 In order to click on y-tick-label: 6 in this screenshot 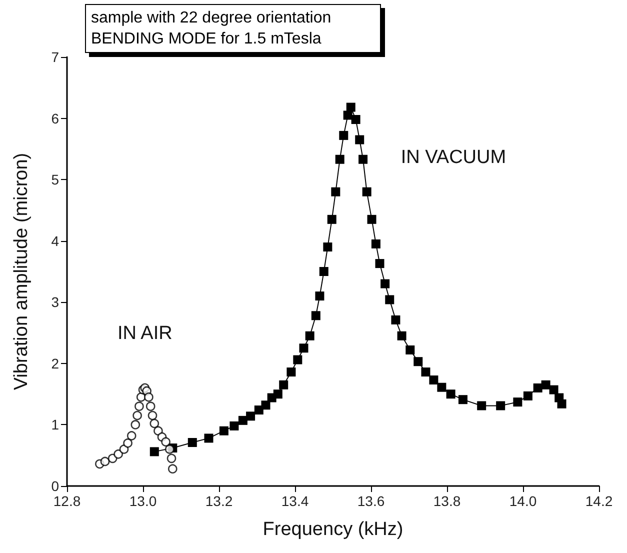, I will do `click(55, 118)`.